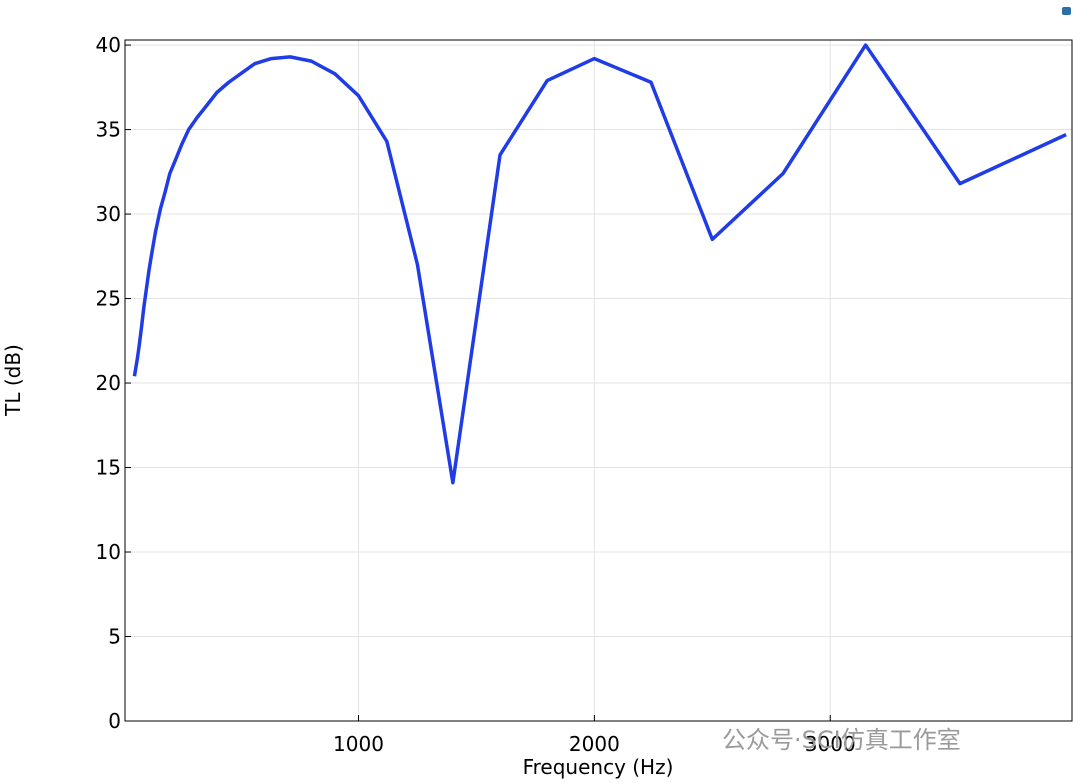  What do you see at coordinates (114, 721) in the screenshot?
I see `y-tick-label: 0` at bounding box center [114, 721].